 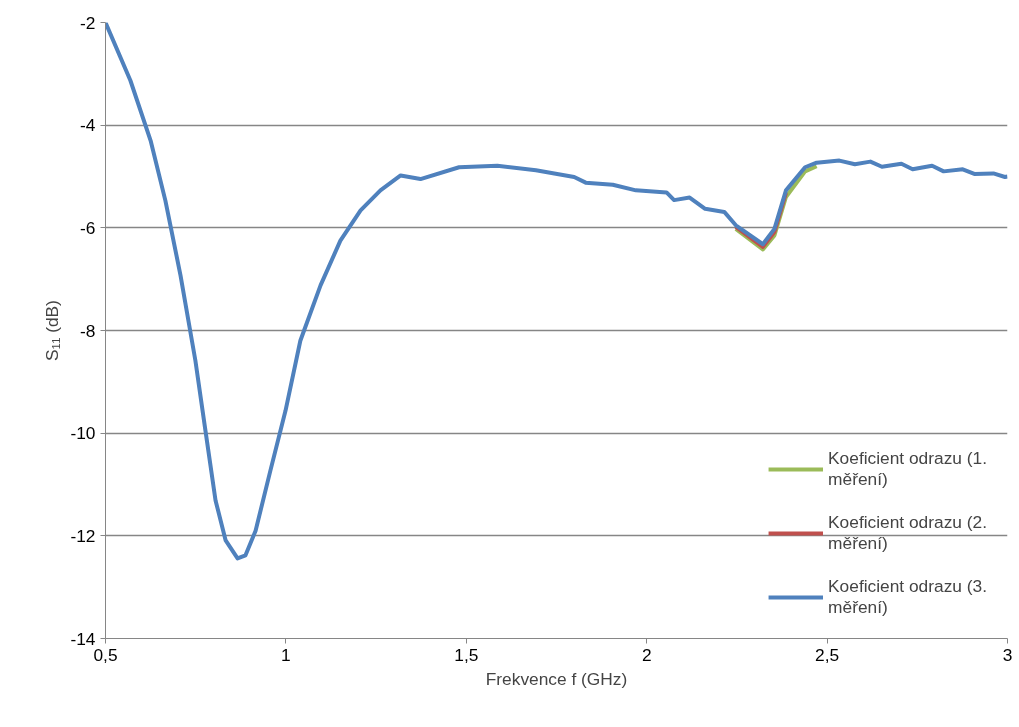 What do you see at coordinates (907, 533) in the screenshot?
I see `legend-label: Koeficient odrazu (2. měření)` at bounding box center [907, 533].